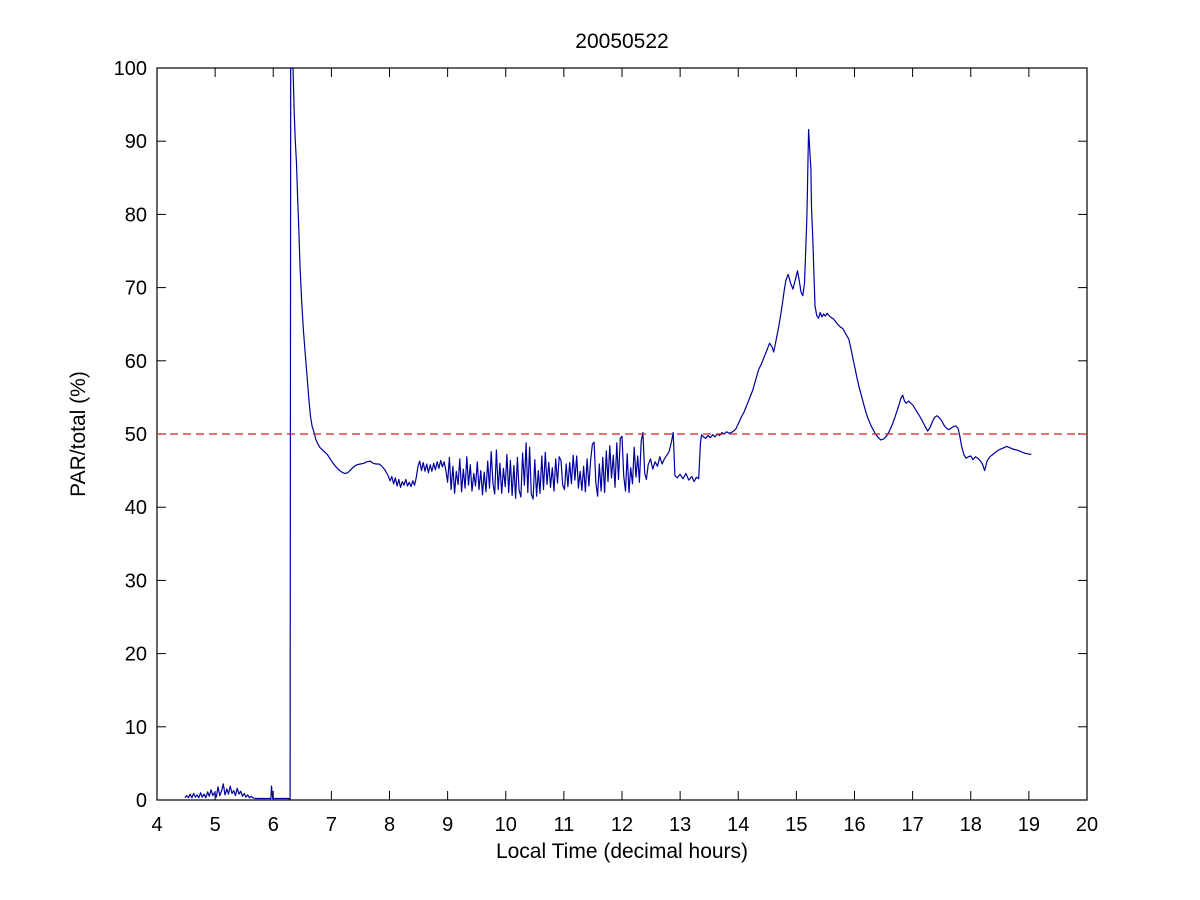 Image resolution: width=1200 pixels, height=900 pixels. Describe the element at coordinates (389, 825) in the screenshot. I see `x-tick-label: 8` at that location.